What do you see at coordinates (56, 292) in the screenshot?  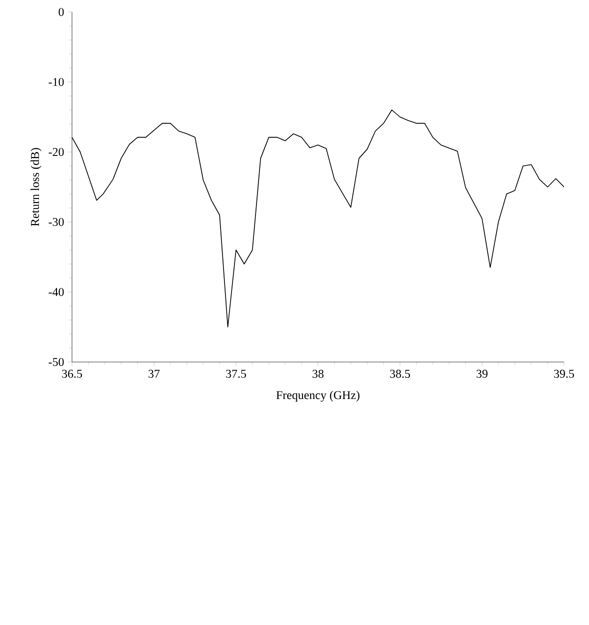 I see `y-tick-label: -40` at bounding box center [56, 292].